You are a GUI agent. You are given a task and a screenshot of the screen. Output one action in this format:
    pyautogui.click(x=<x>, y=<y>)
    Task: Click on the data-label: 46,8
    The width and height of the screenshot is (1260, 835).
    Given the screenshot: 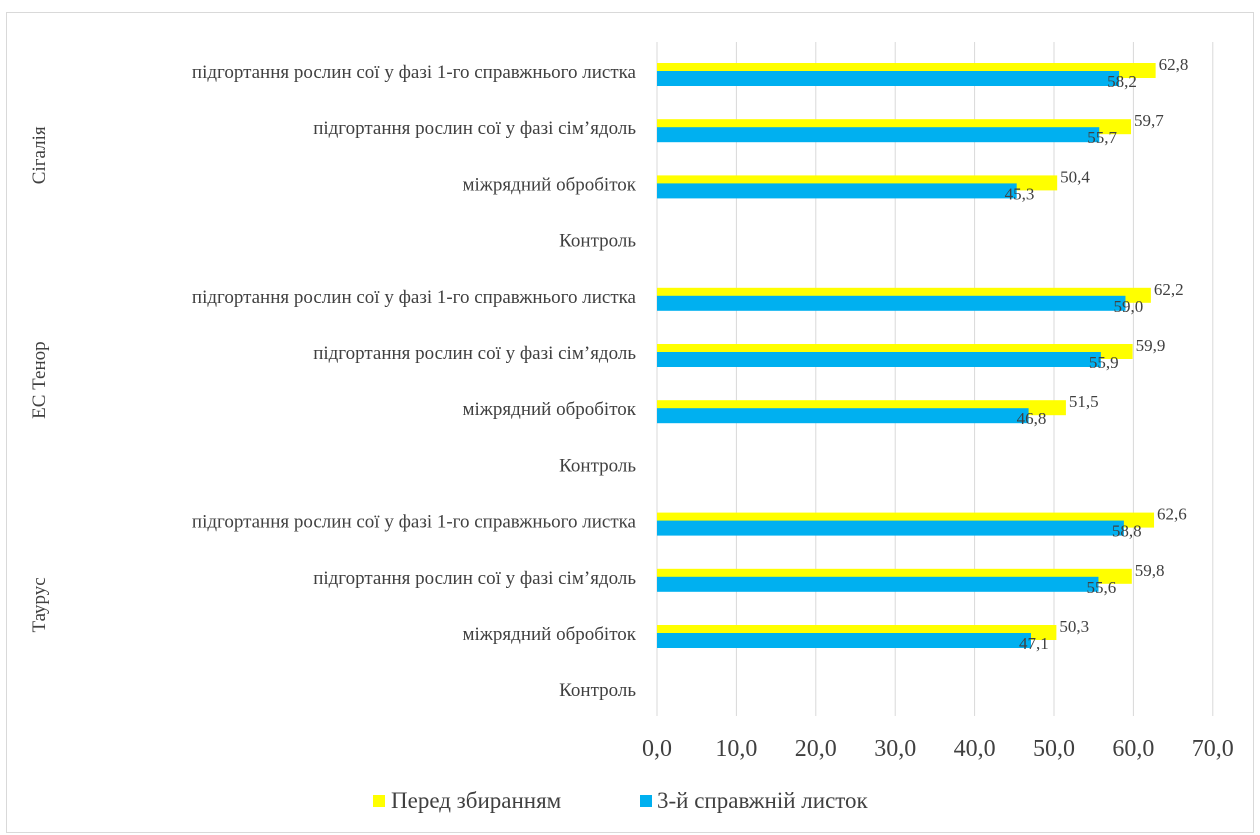 What is the action you would take?
    pyautogui.click(x=1032, y=418)
    